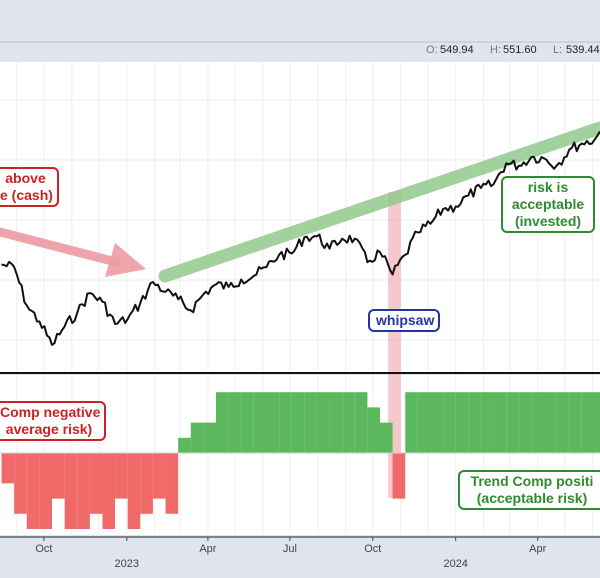 This screenshot has height=578, width=600. What do you see at coordinates (548, 221) in the screenshot?
I see `annotation-invested-line-3: (invested)` at bounding box center [548, 221].